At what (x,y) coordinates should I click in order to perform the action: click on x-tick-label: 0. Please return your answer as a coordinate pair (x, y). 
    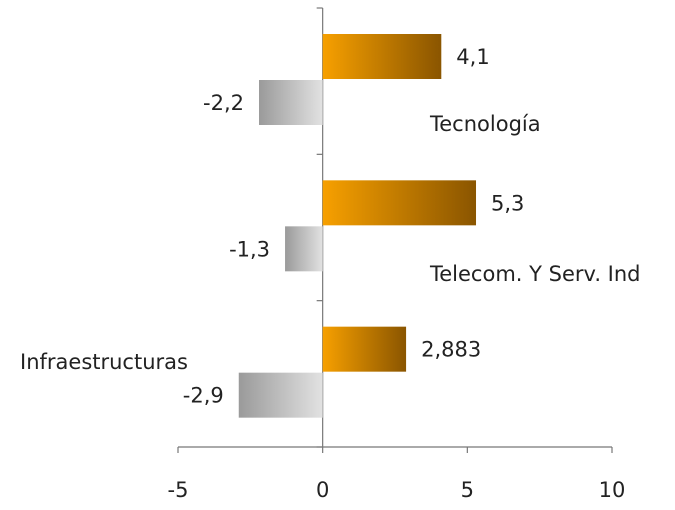
    Looking at the image, I should click on (322, 490).